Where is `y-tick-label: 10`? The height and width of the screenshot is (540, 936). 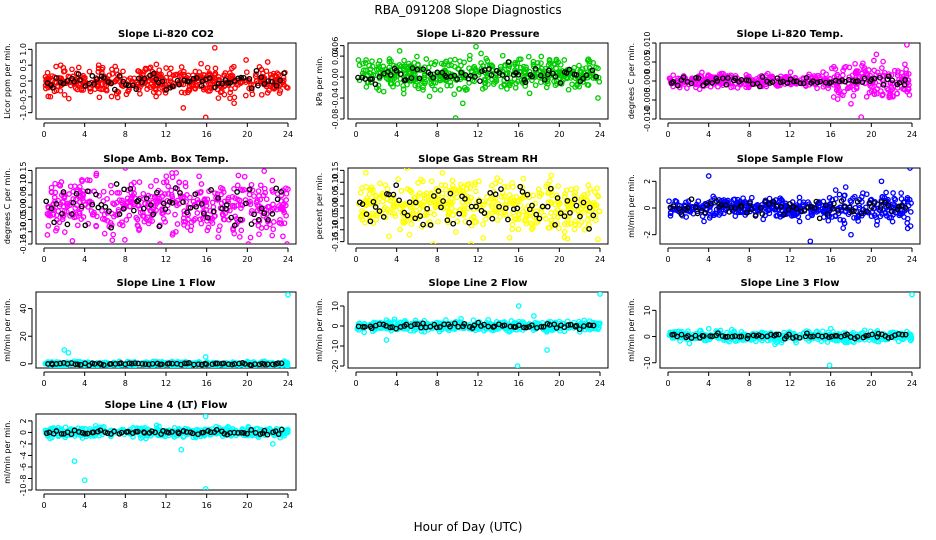
y-tick-label: 10 is located at coordinates (335, 306).